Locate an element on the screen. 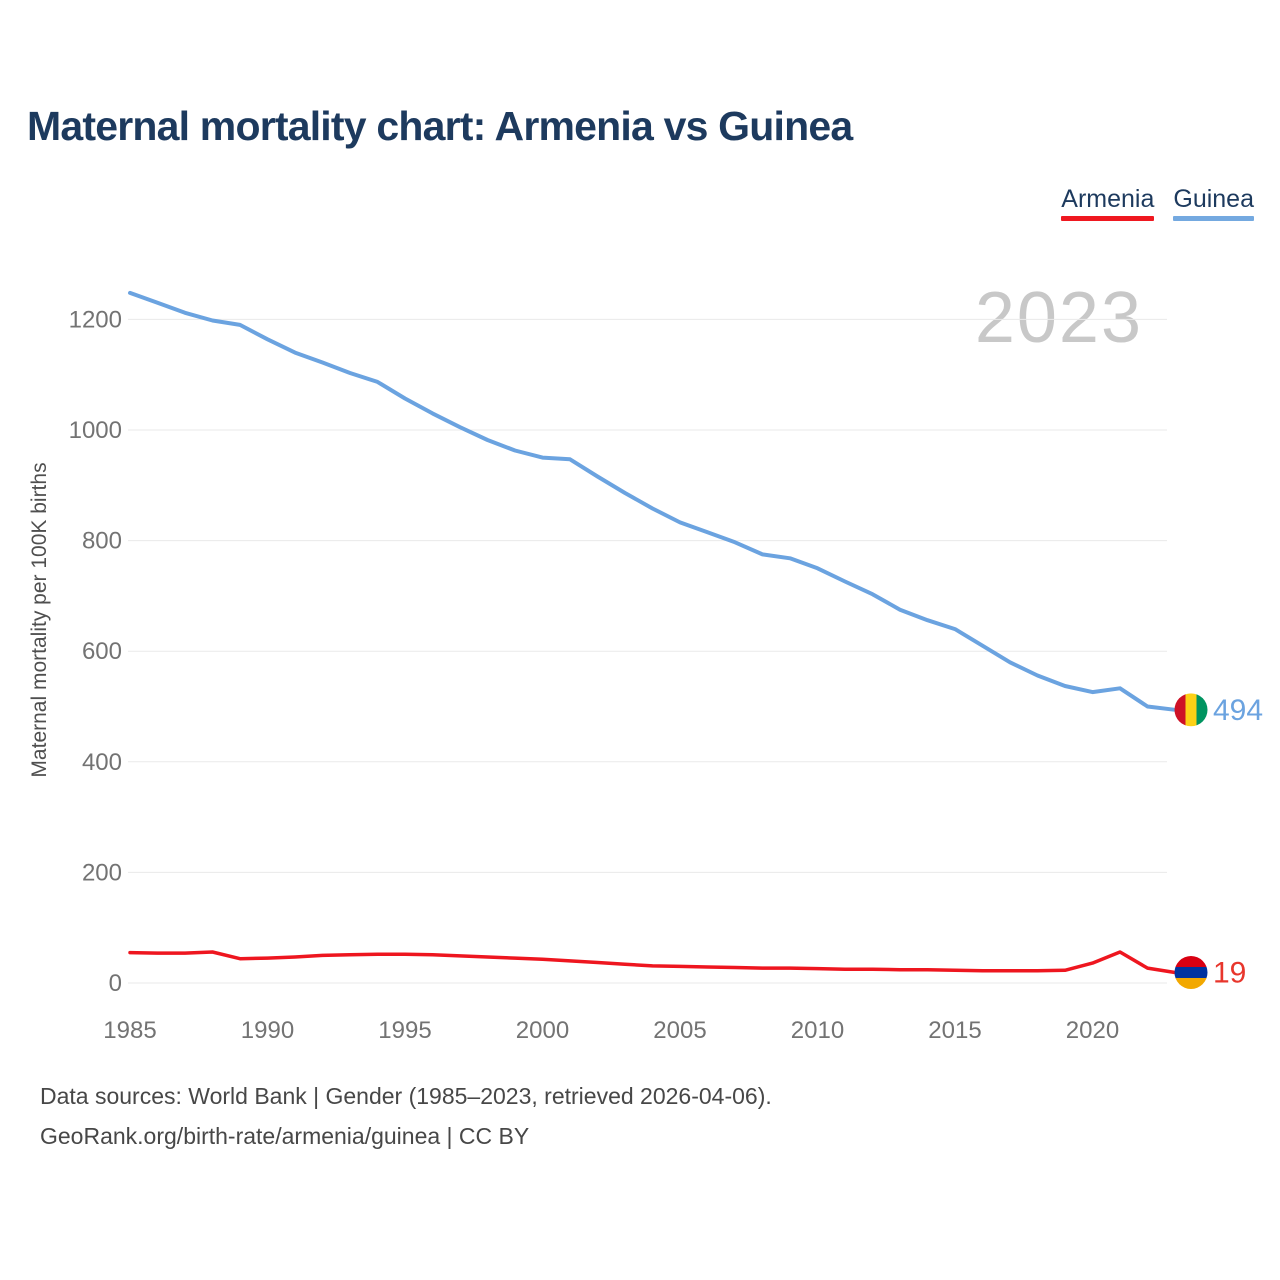  series-line-armenia is located at coordinates (652, 962).